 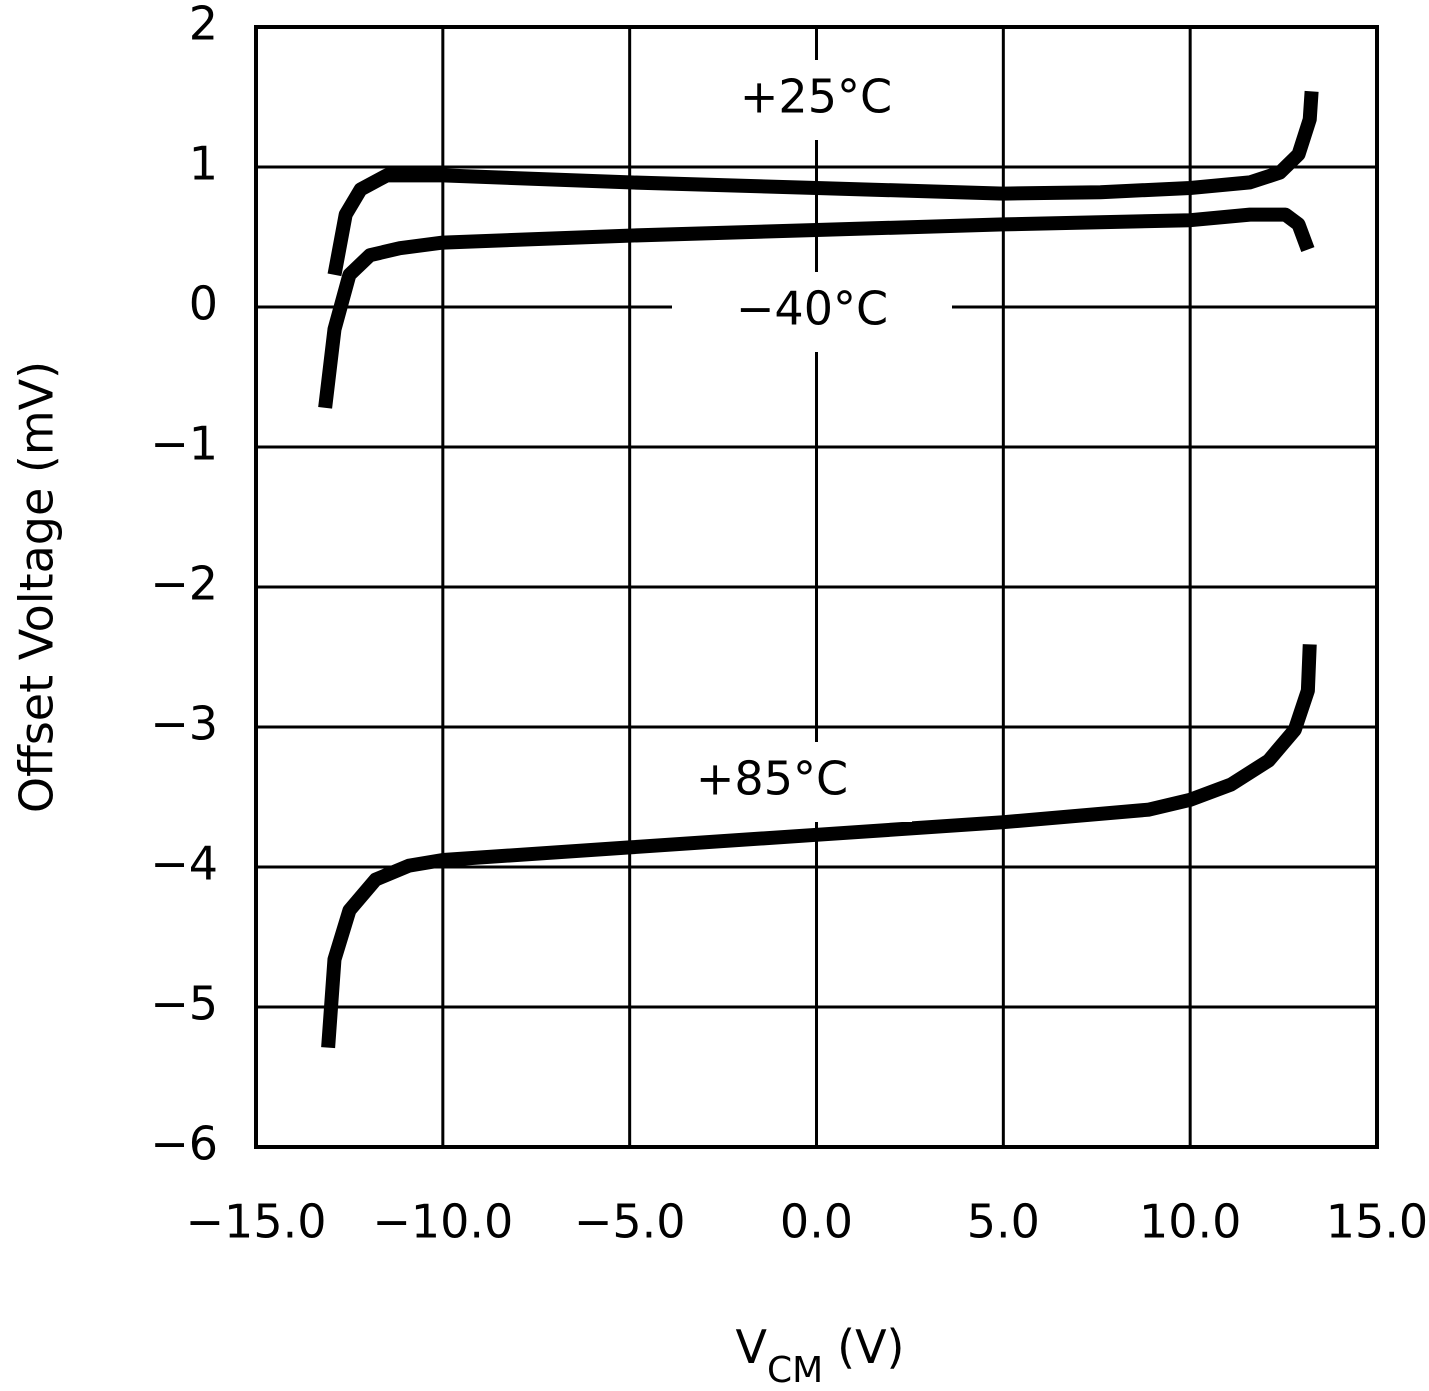 What do you see at coordinates (442, 1222) in the screenshot?
I see `x-tick-label: −10.0` at bounding box center [442, 1222].